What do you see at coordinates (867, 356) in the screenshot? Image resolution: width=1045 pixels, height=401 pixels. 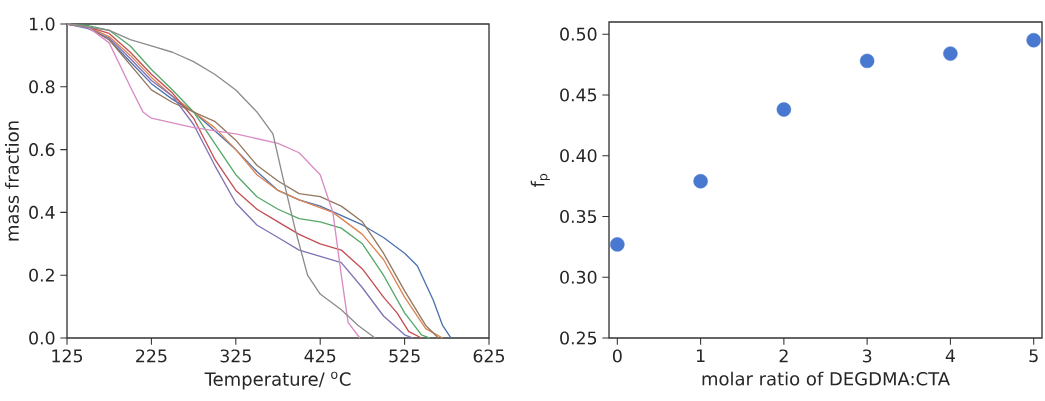 I see `x-tick-label: 3` at bounding box center [867, 356].